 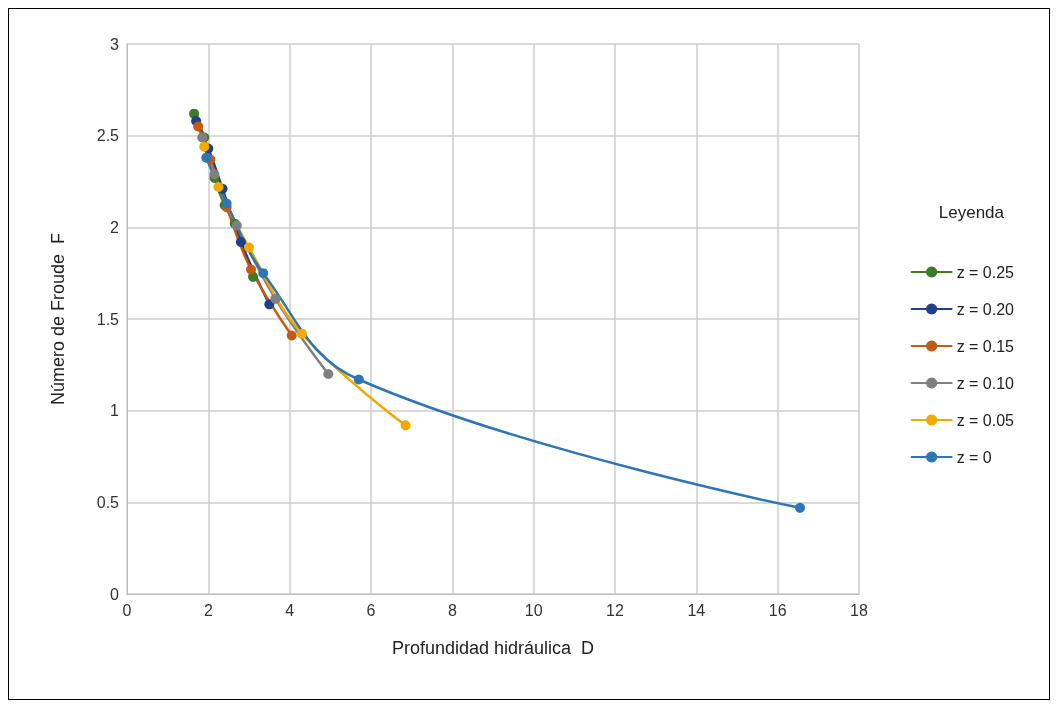 I want to click on legend-label: z = 0.10, so click(x=985, y=383).